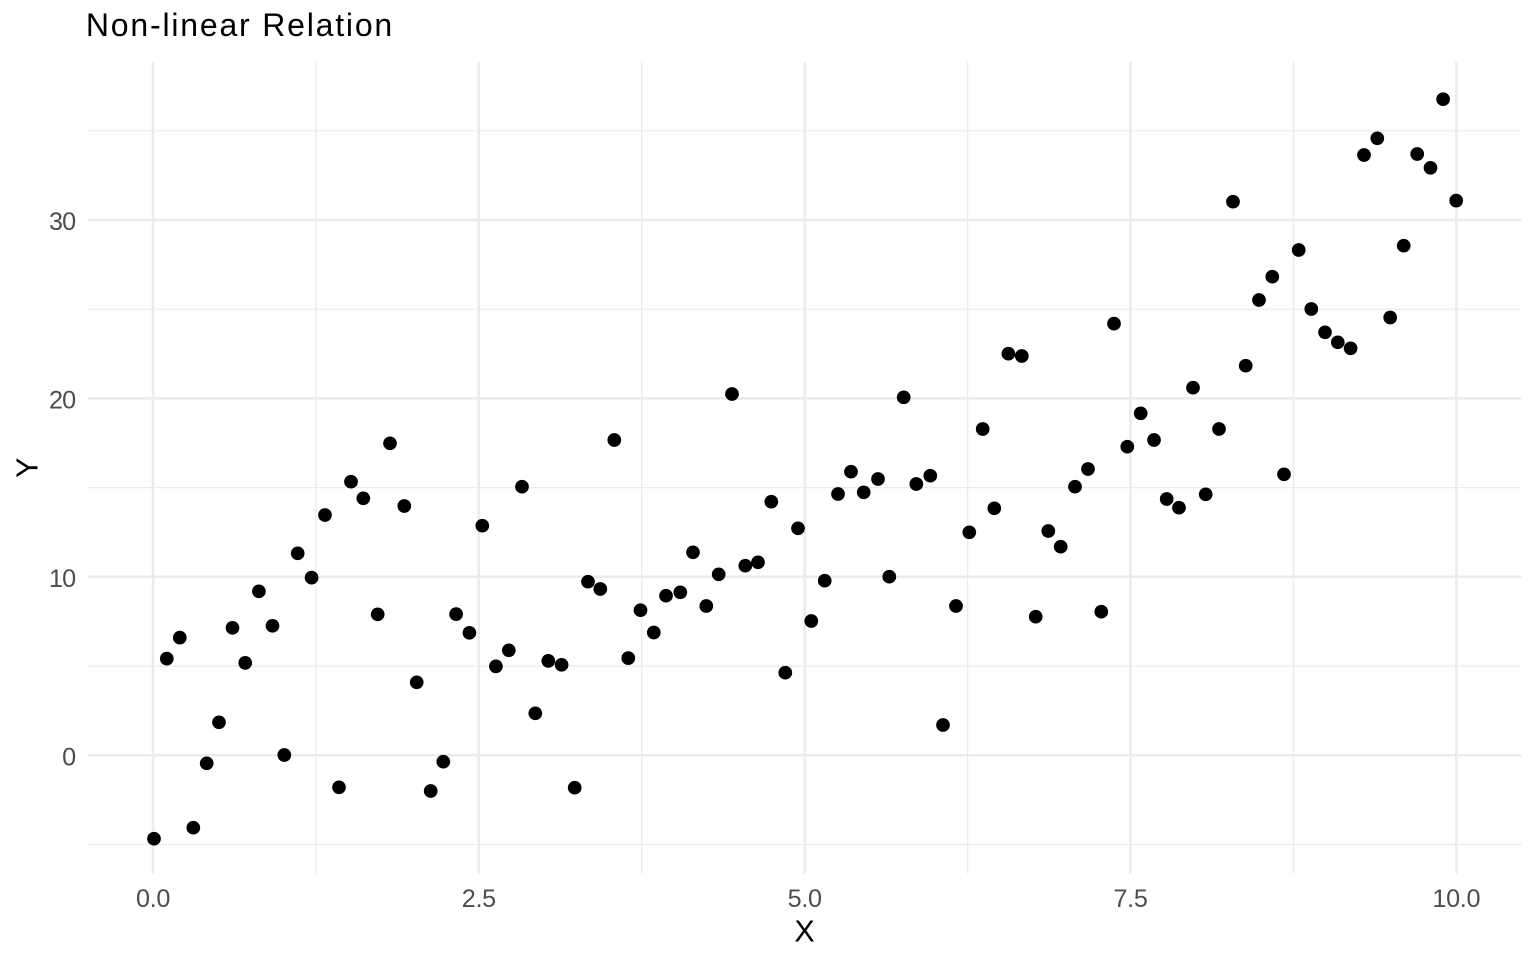 The image size is (1536, 960). I want to click on svg-text: 20, so click(62, 400).